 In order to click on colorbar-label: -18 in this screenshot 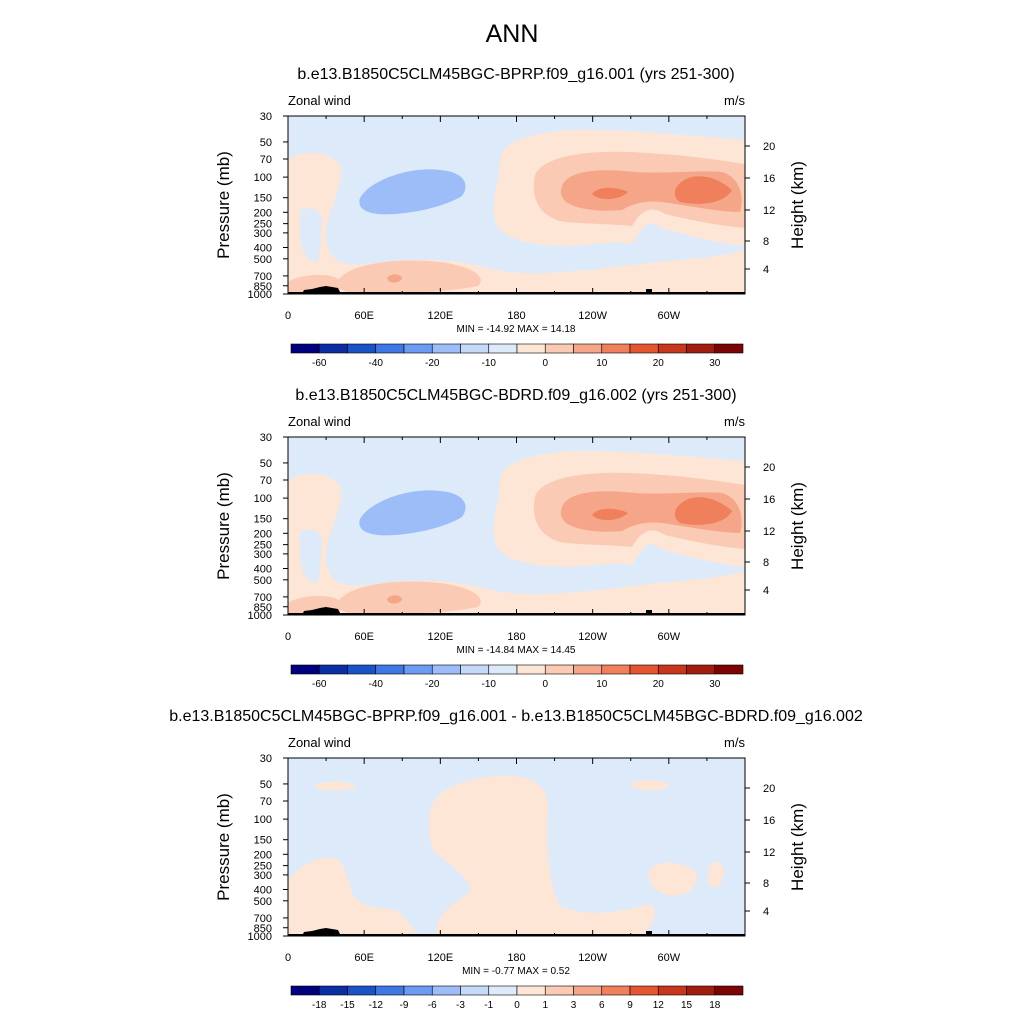, I will do `click(319, 1005)`.